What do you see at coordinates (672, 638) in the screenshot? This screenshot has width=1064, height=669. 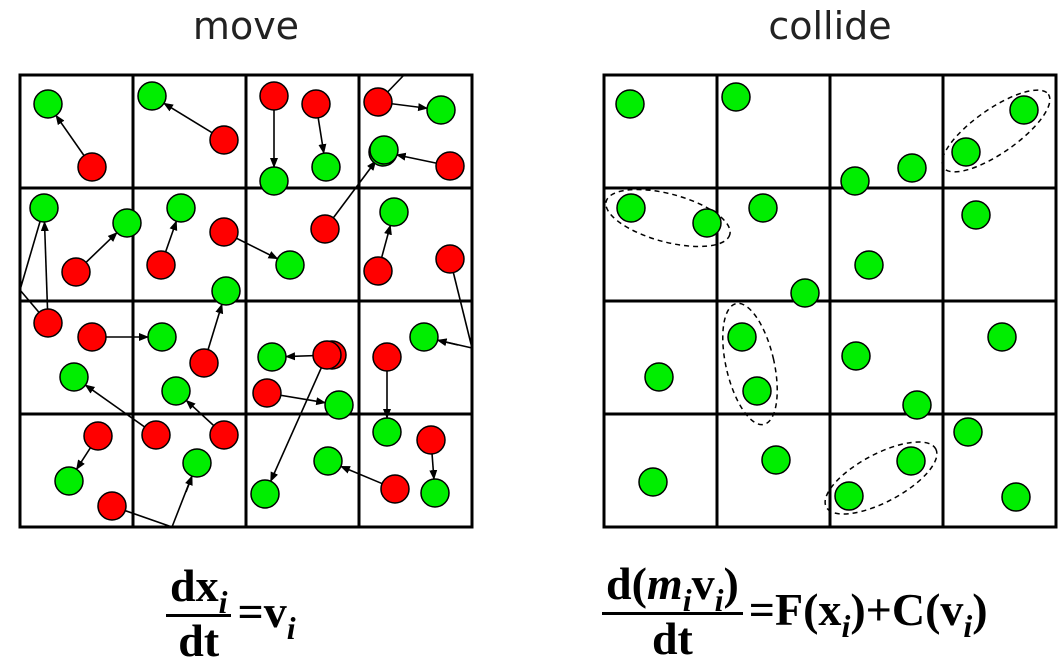 I see `collide-denominator: dt` at bounding box center [672, 638].